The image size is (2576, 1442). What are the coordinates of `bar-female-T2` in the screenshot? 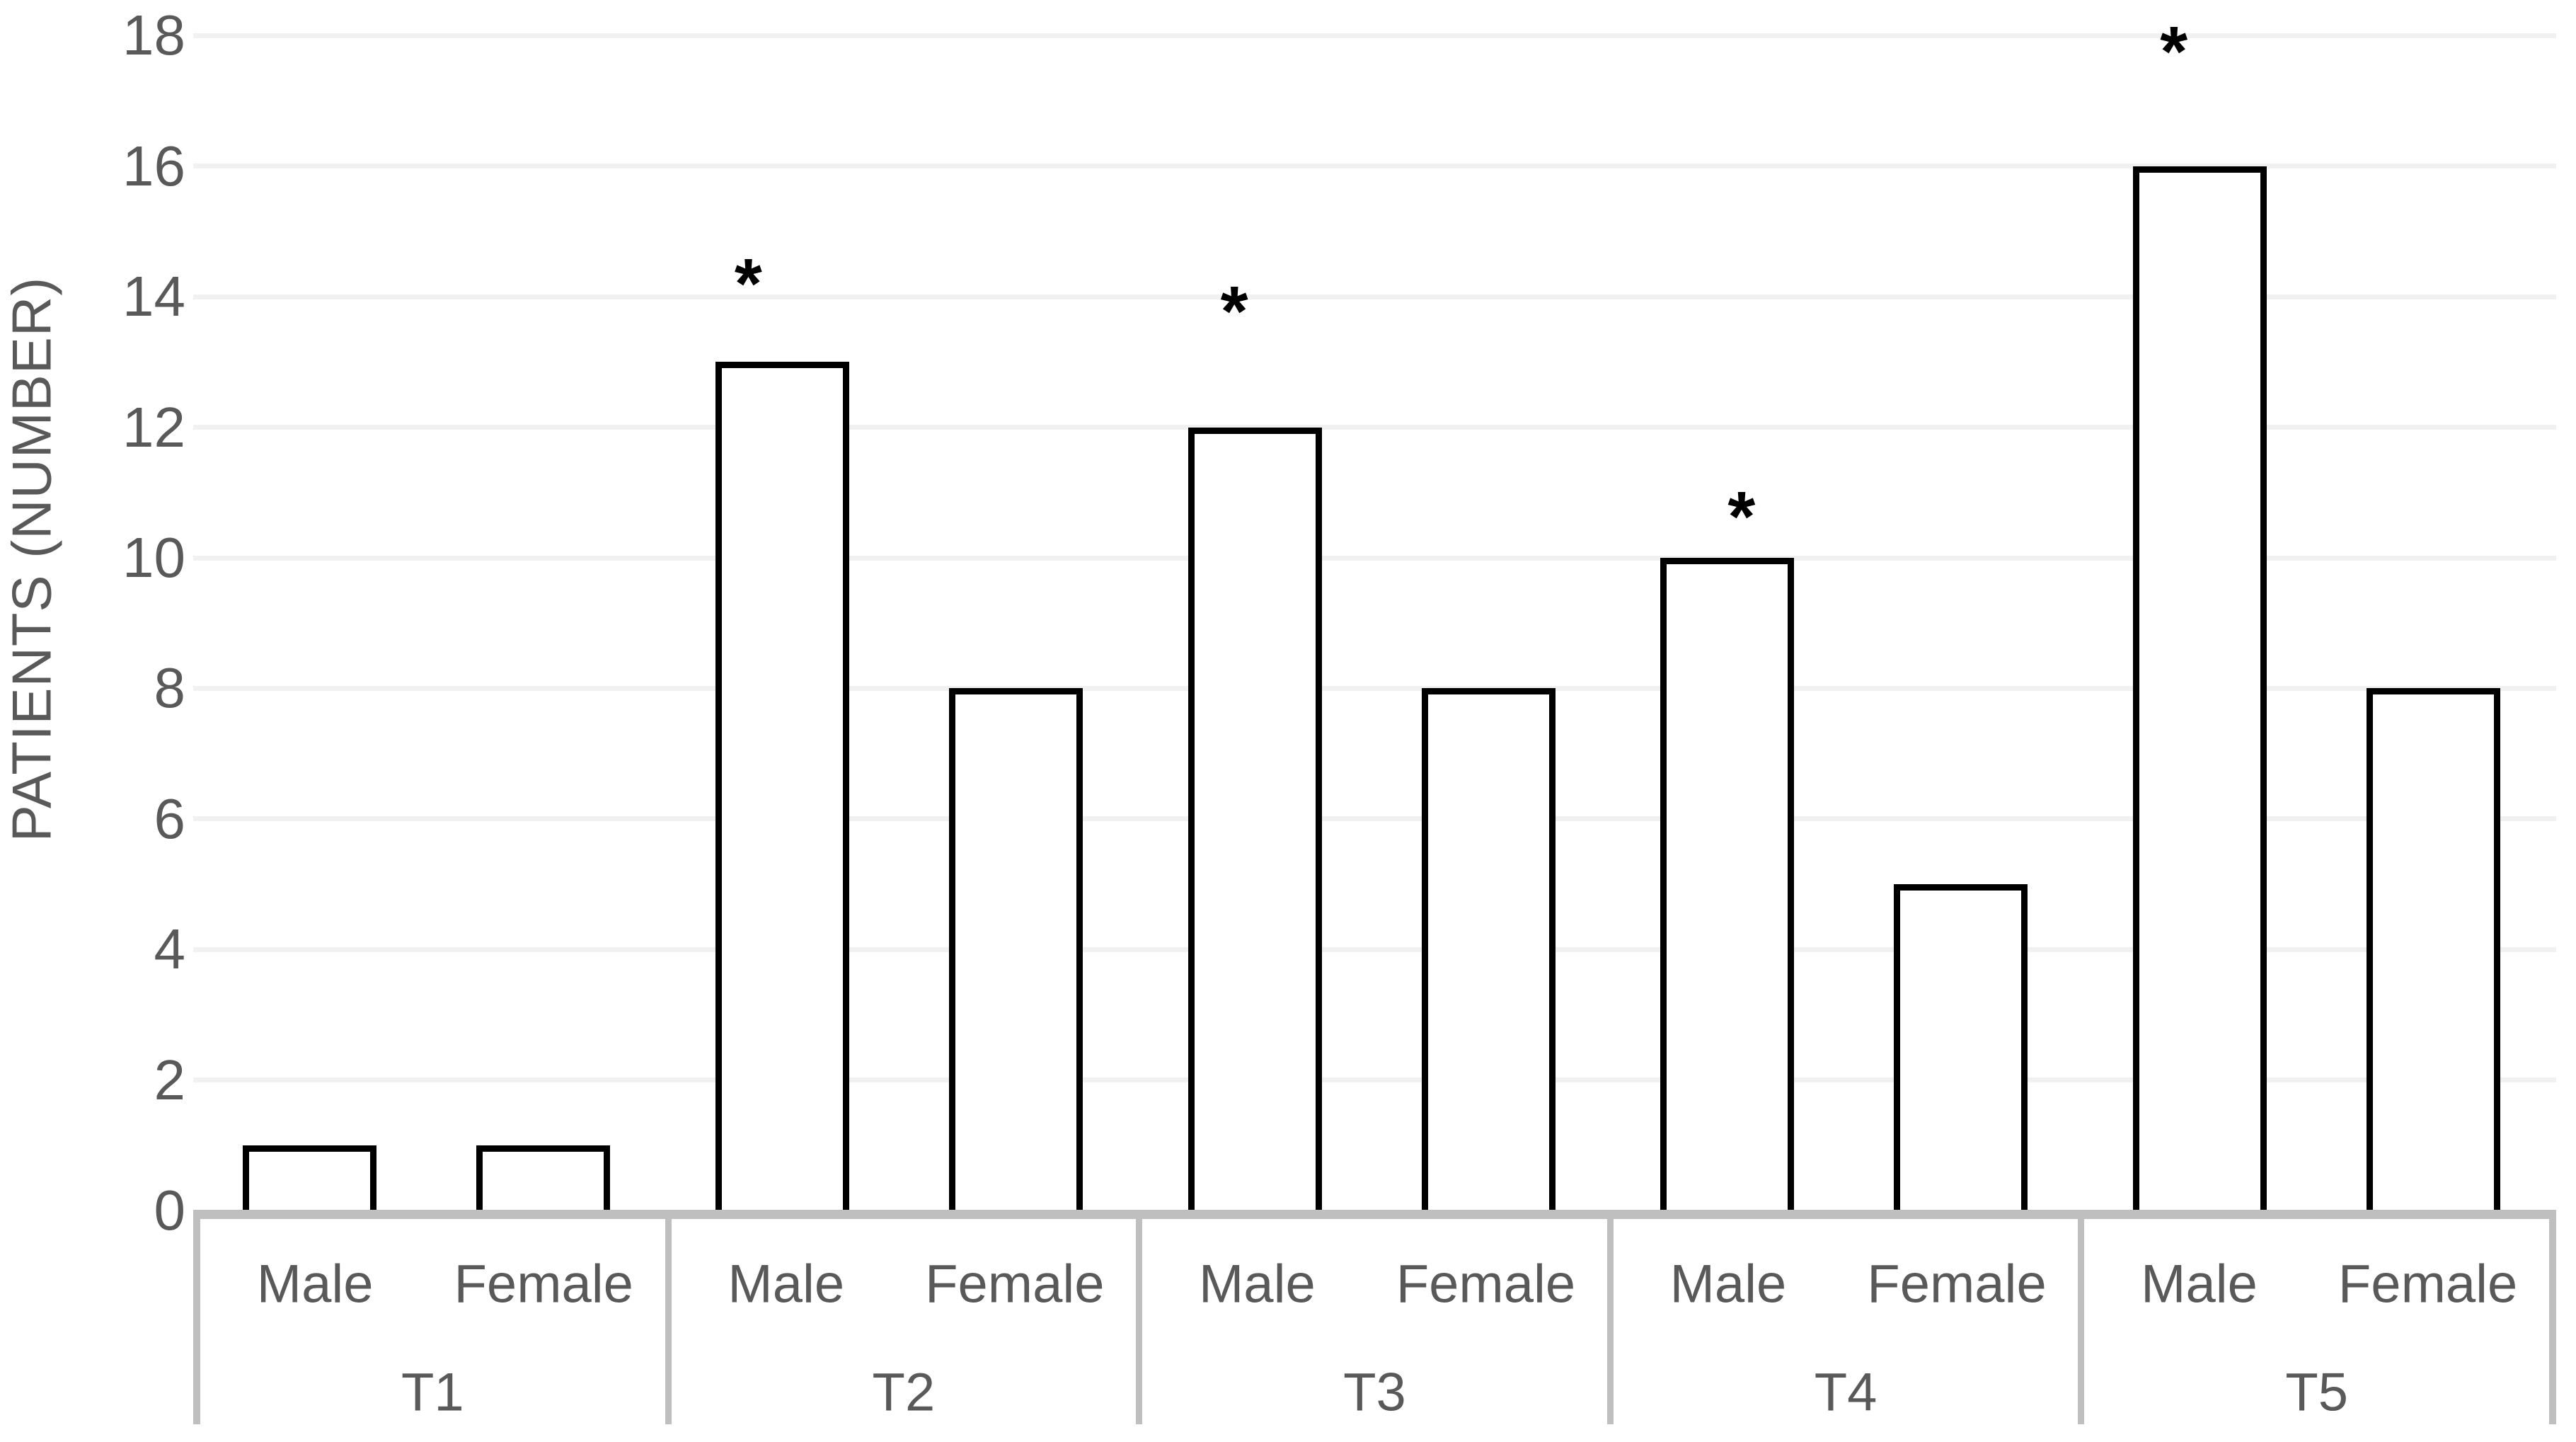 It's located at (1015, 950).